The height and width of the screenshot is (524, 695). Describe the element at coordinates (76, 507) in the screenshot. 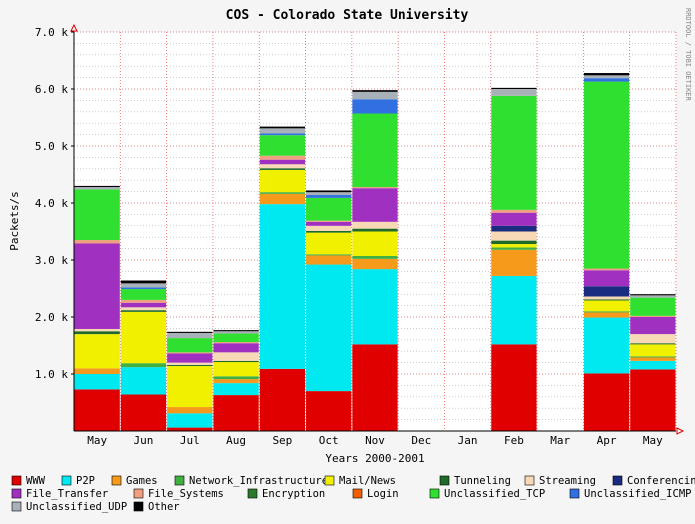

I see `legend-label: Unclassified_UDP` at that location.